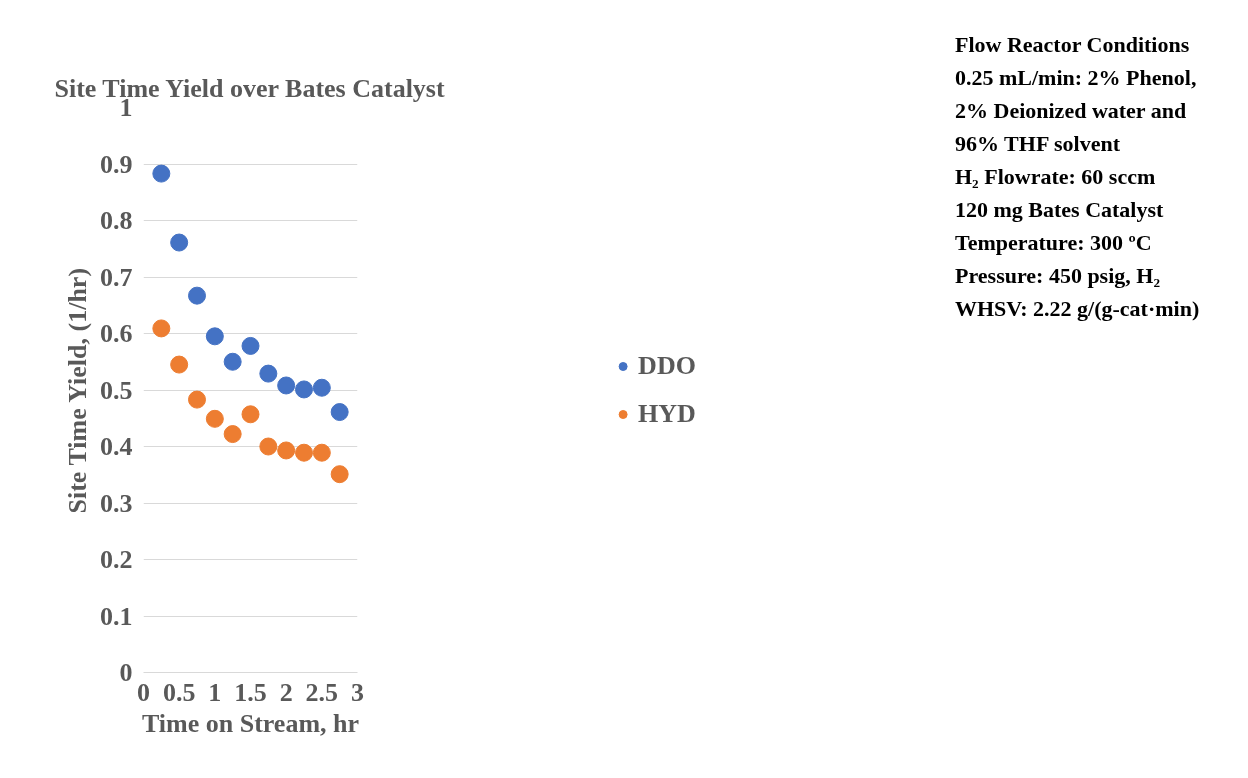  What do you see at coordinates (215, 692) in the screenshot?
I see `x-tick-label: 1` at bounding box center [215, 692].